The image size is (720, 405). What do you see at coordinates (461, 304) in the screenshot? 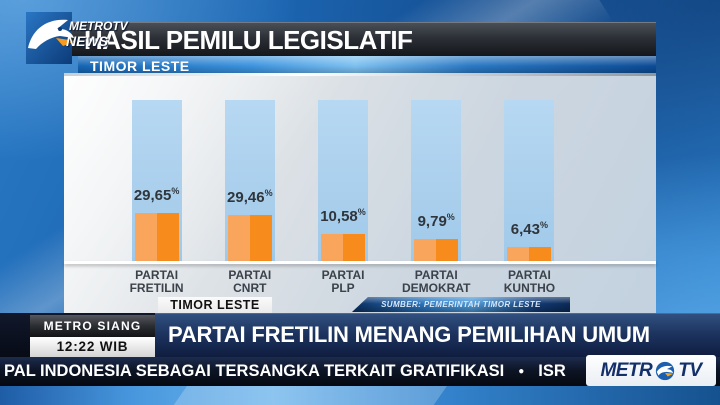
I see `source-bar: SUMBER: PEMERINTAH TIMOR LESTE` at bounding box center [461, 304].